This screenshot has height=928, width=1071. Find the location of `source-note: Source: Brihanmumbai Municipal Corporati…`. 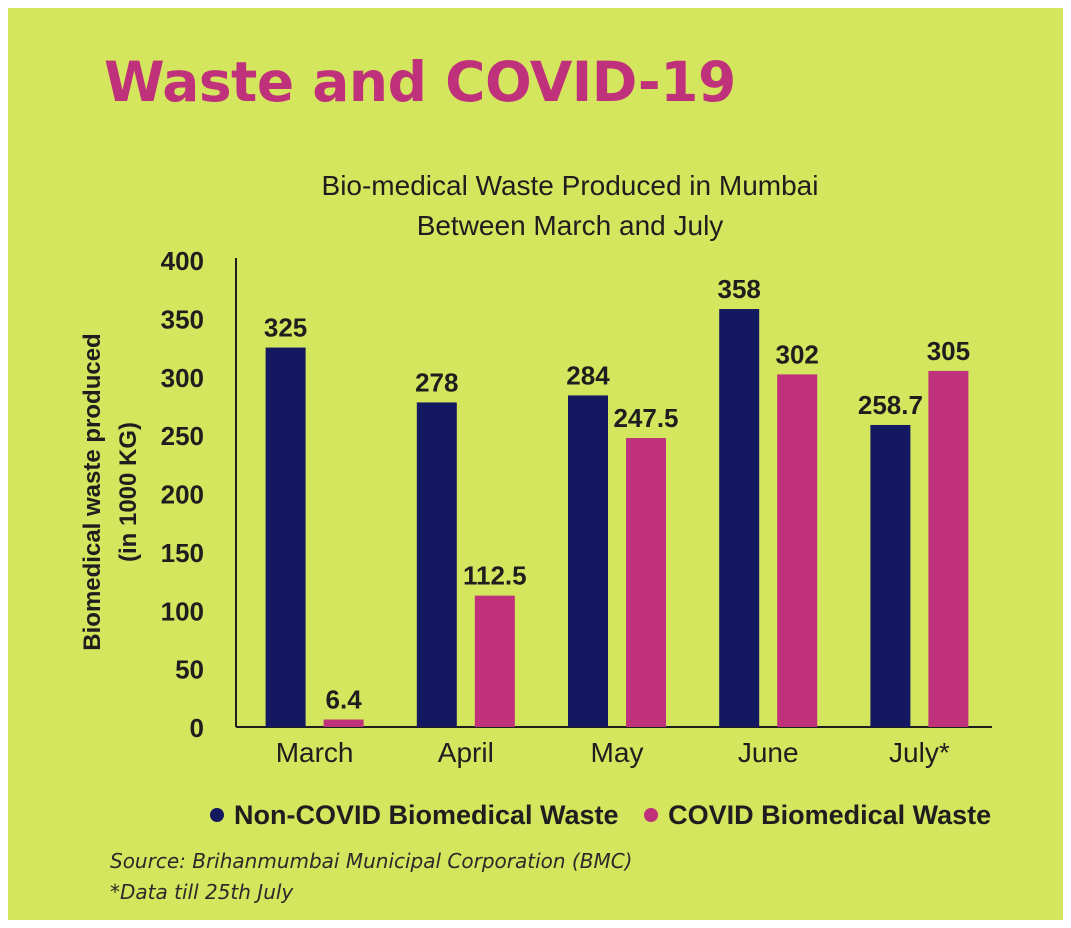

source-note: Source: Brihanmumbai Municipal Corporati… is located at coordinates (371, 861).